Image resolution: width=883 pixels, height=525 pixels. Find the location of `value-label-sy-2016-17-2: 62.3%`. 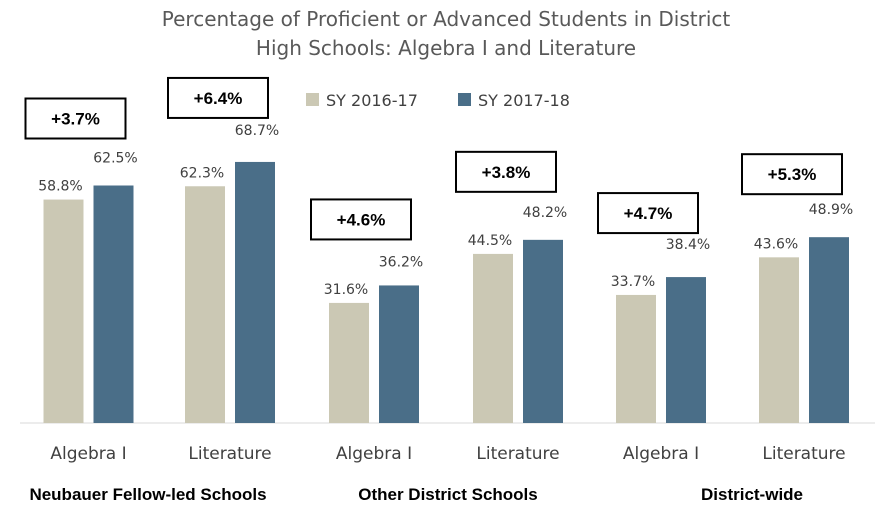

value-label-sy-2016-17-2: 62.3% is located at coordinates (202, 173).